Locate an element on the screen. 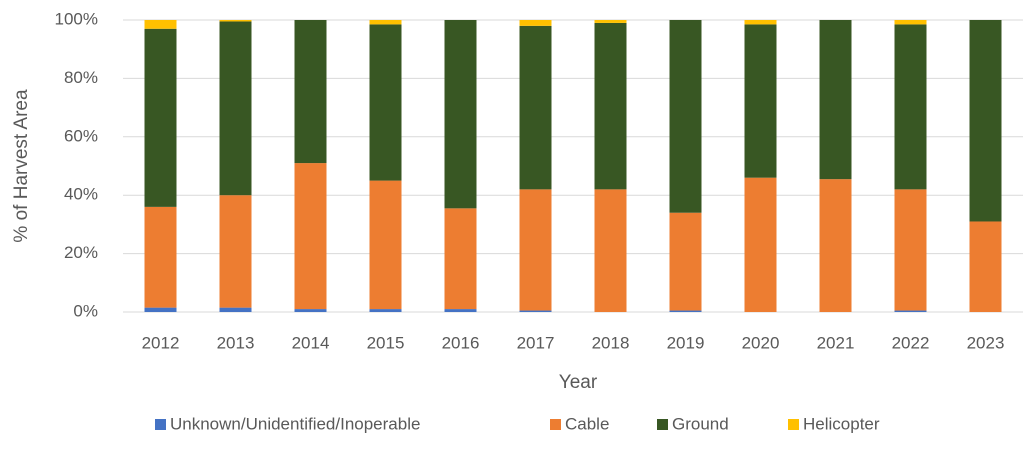 This screenshot has height=466, width=1035. x-tick-label: 2019 is located at coordinates (686, 342).